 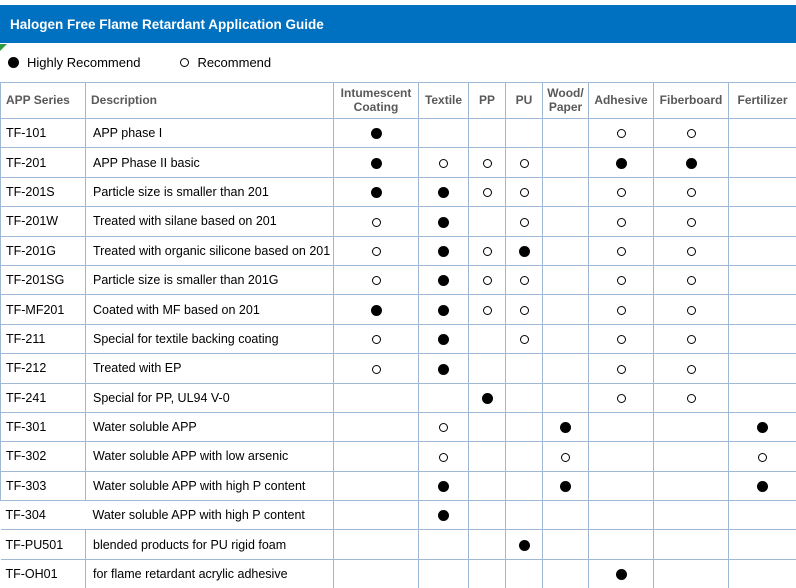 I want to click on app-series-cell: TF-301, so click(x=43, y=427).